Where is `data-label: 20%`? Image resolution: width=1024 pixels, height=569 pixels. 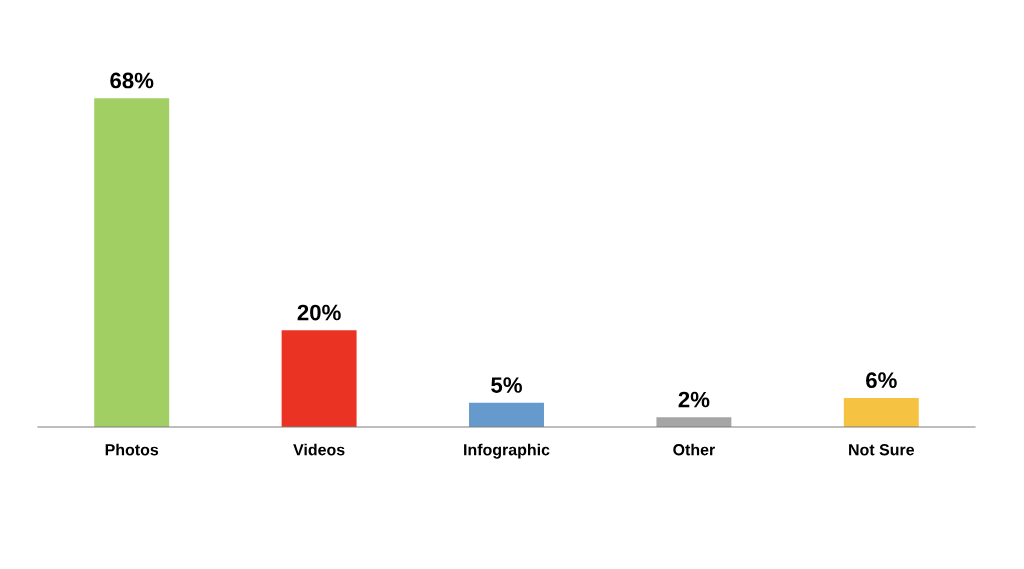
data-label: 20% is located at coordinates (319, 312).